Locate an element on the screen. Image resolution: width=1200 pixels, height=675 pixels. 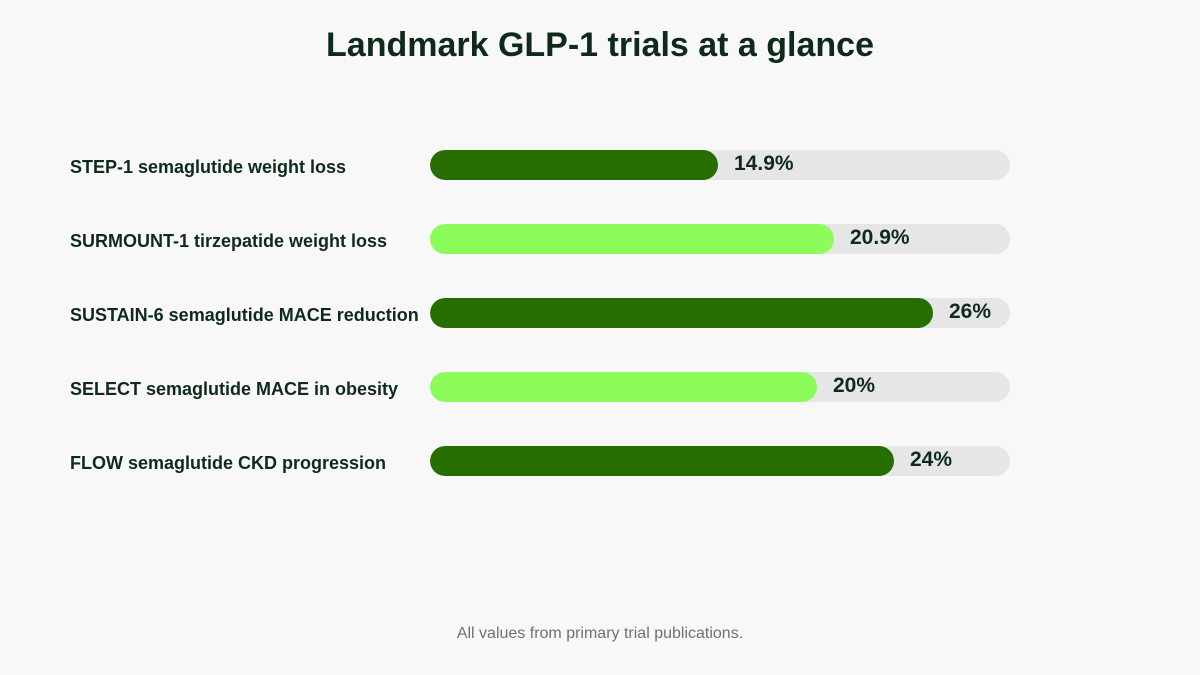
data-label: 14.9% is located at coordinates (764, 163).